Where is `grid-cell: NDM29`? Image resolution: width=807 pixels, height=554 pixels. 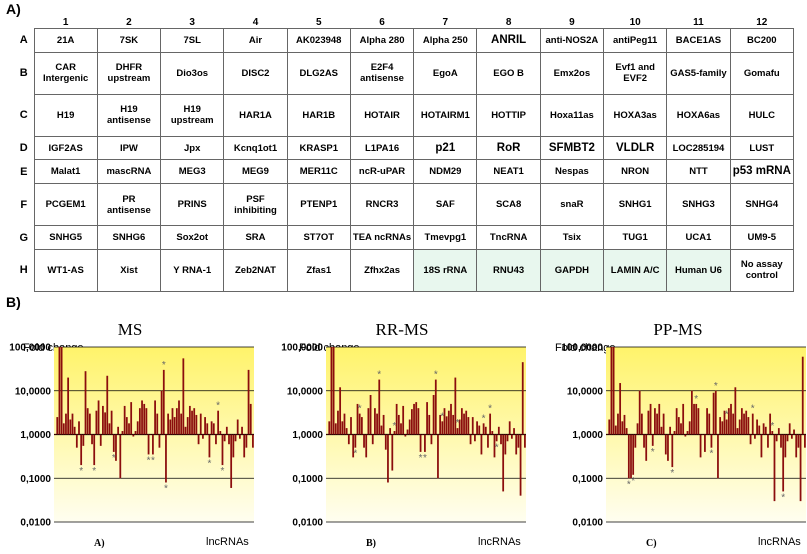 grid-cell: NDM29 is located at coordinates (445, 172).